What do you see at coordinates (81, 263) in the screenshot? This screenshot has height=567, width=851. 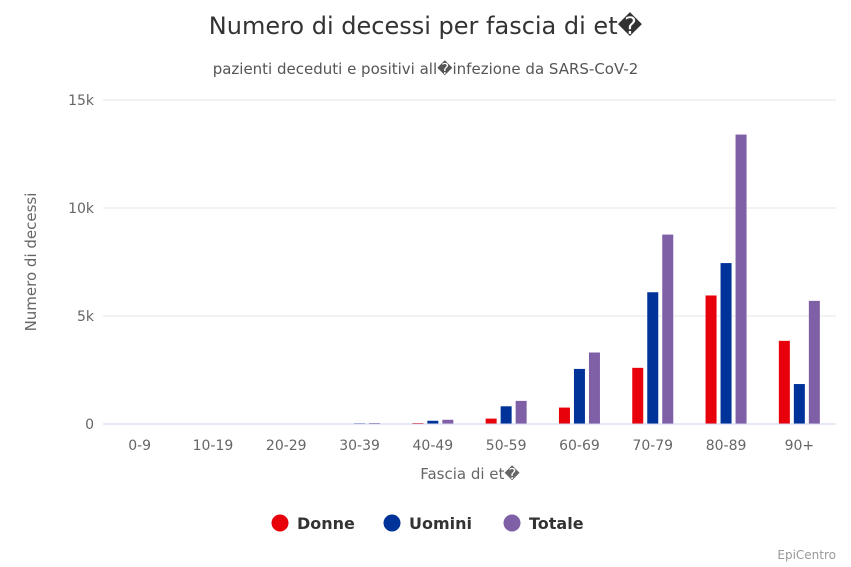 I see `y-axis-ticks: 0 5k 10k 15k` at bounding box center [81, 263].